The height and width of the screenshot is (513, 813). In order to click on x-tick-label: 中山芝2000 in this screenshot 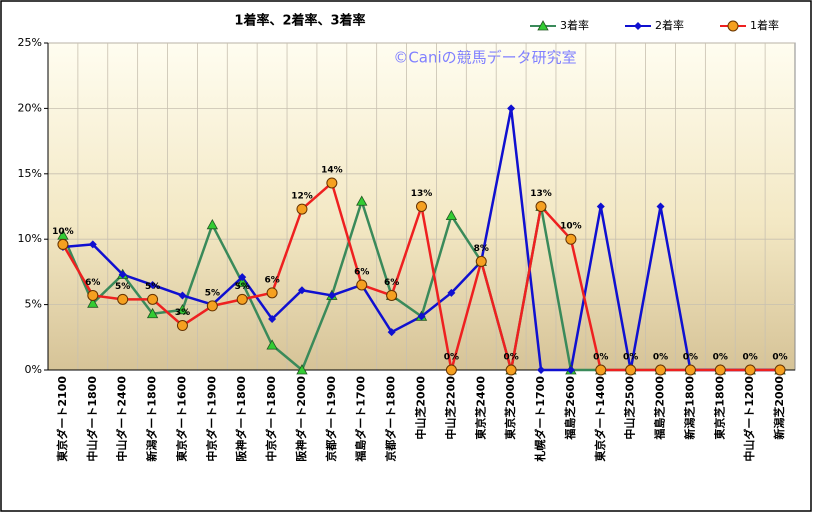, I will do `click(421, 408)`.